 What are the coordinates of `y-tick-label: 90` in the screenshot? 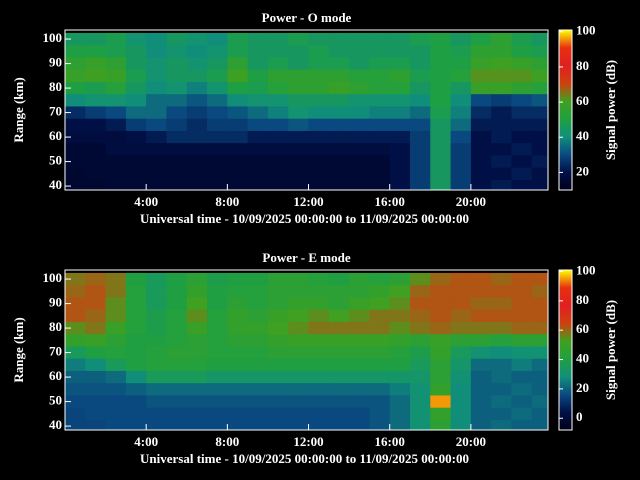 It's located at (55, 62).